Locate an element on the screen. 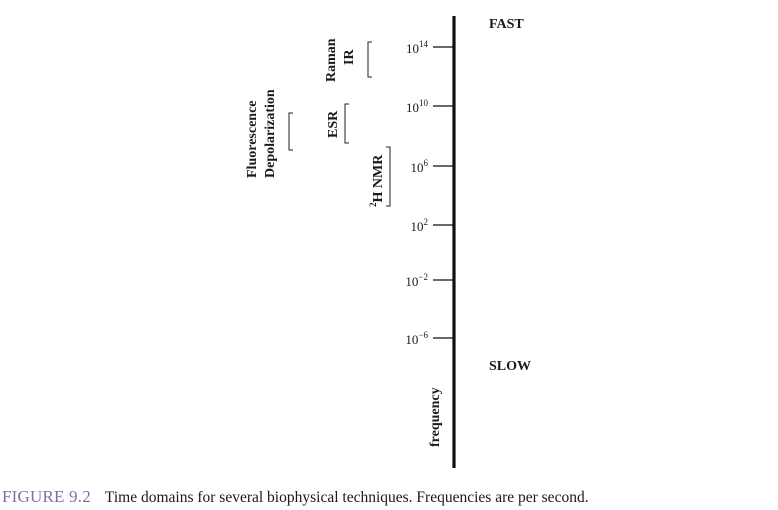  nmr-superscript: 2 is located at coordinates (373, 204).